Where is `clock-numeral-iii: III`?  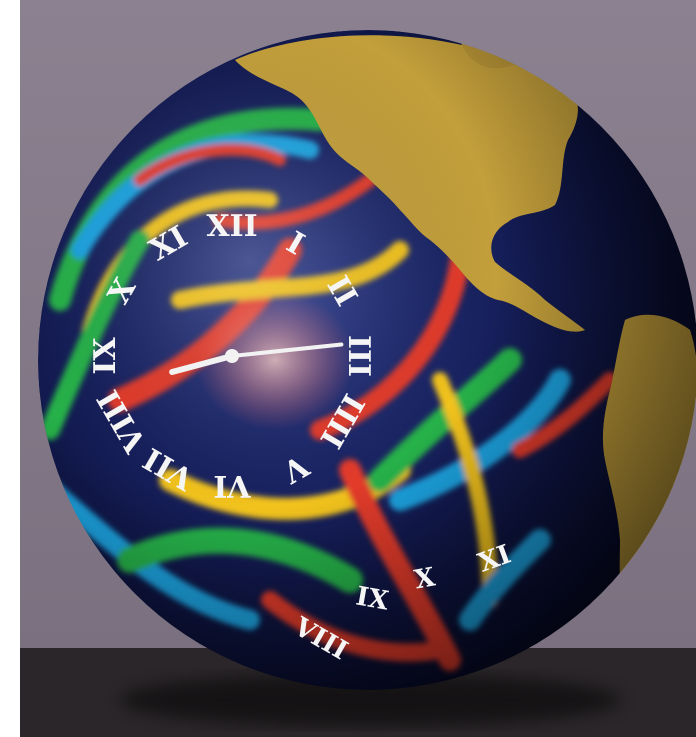
clock-numeral-iii: III is located at coordinates (358, 356).